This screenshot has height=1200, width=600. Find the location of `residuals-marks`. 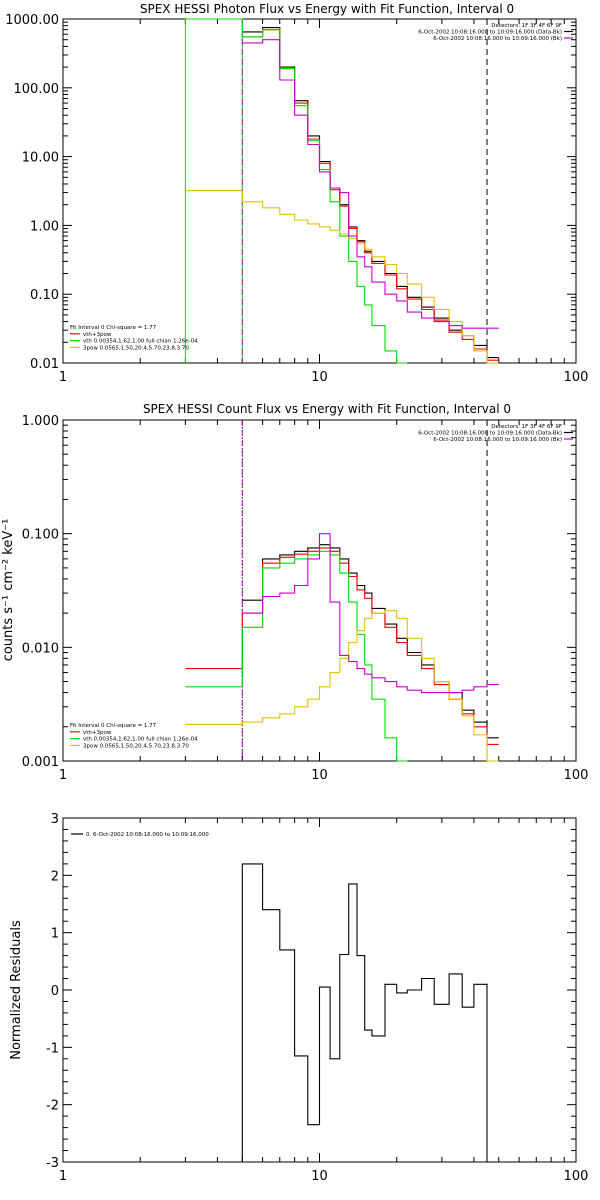

residuals-marks is located at coordinates (364, 1012).